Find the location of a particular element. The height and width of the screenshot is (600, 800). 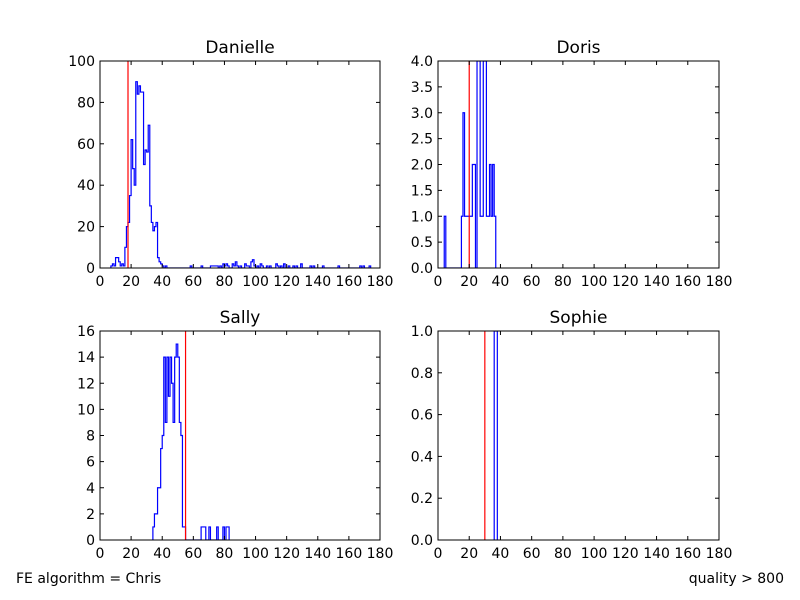

y-tick-label: 10 is located at coordinates (86, 410).